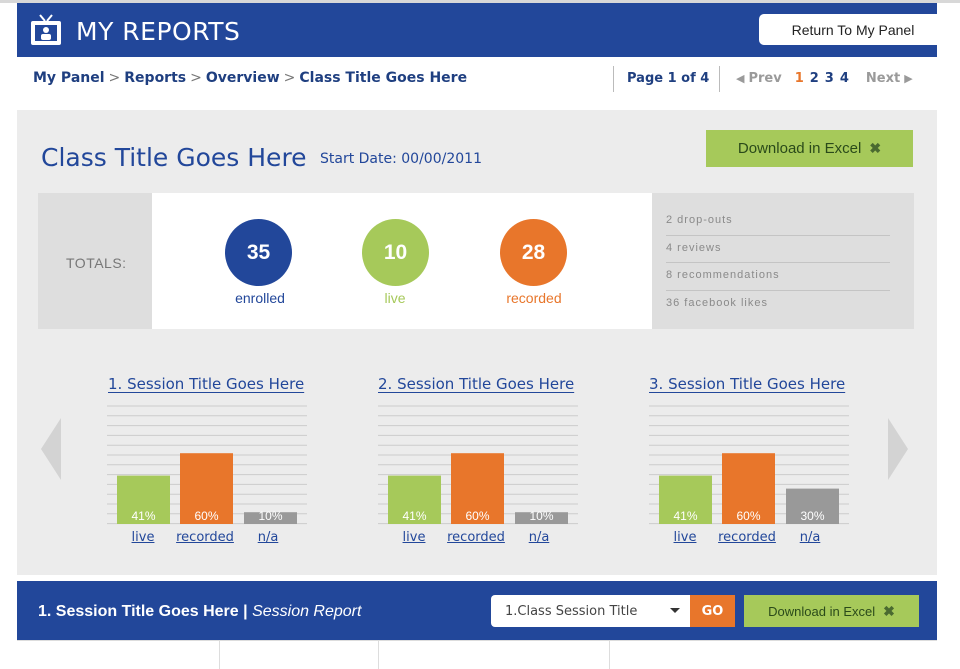 The width and height of the screenshot is (960, 669). Describe the element at coordinates (96, 263) in the screenshot. I see `totals-label: TOTALS:` at that location.